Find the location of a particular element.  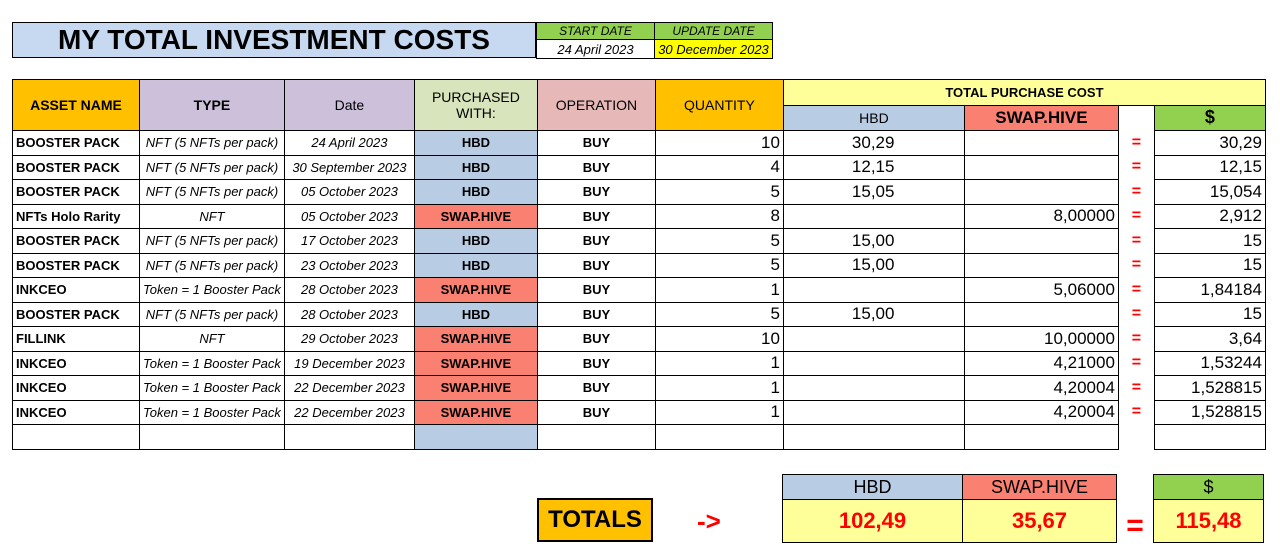

cell-type is located at coordinates (212, 437).